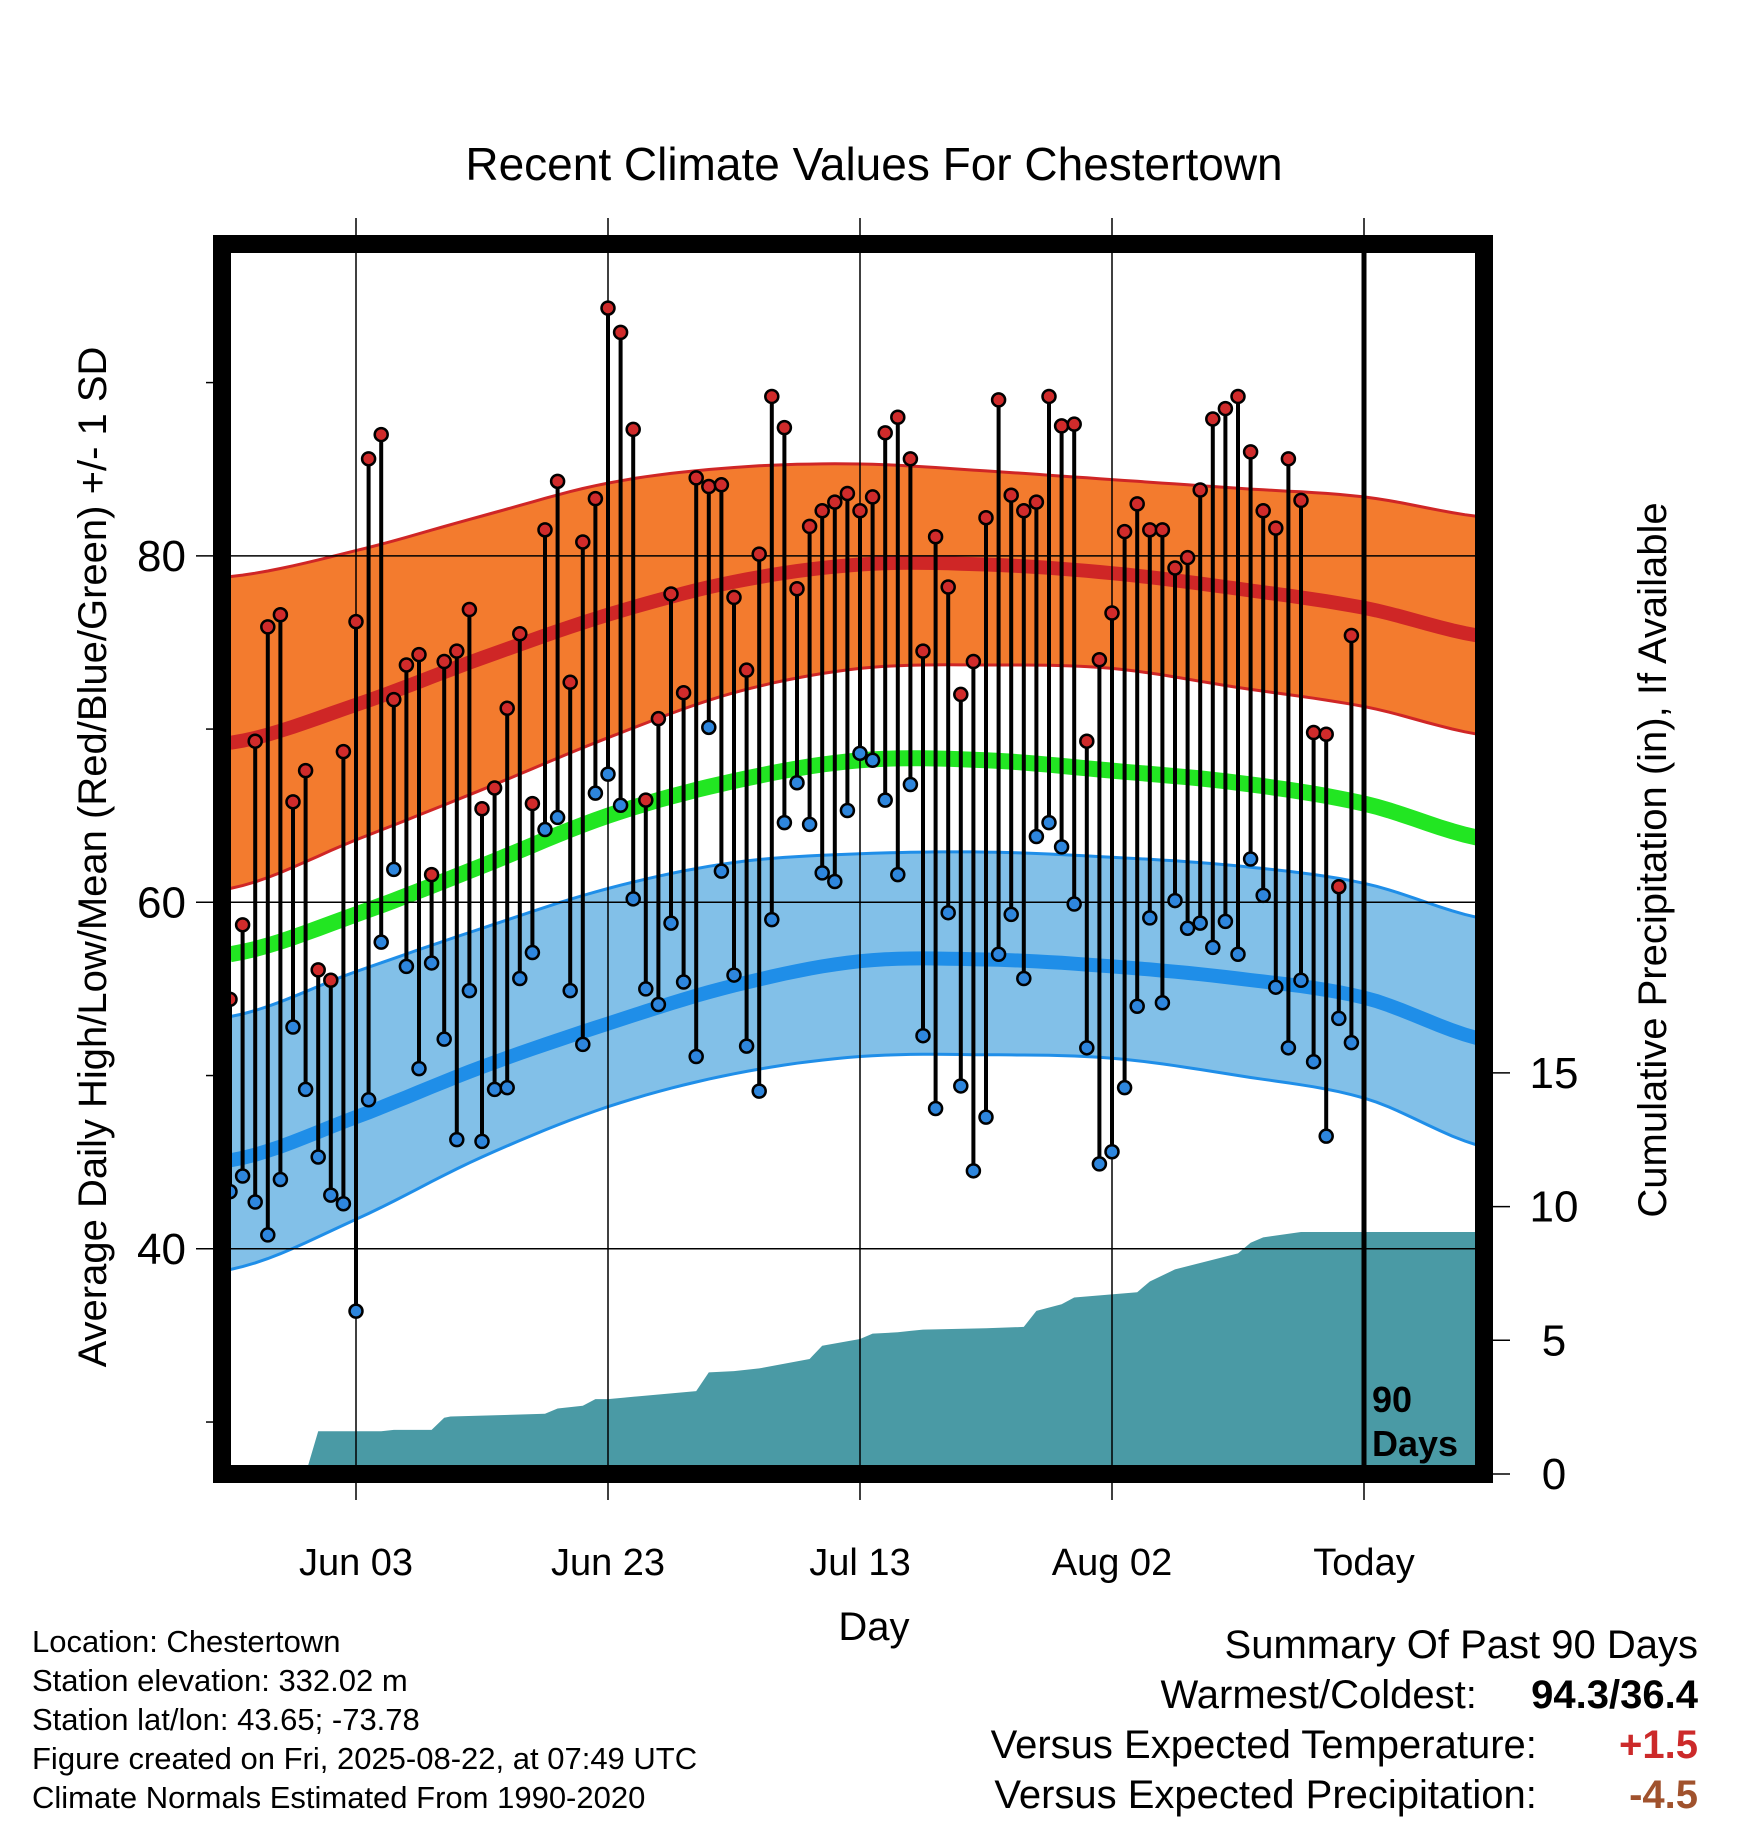 The width and height of the screenshot is (1748, 1828). I want to click on warmest-coldest-row: Warmest/Coldest: 94.3/36.4, so click(1345, 1695).